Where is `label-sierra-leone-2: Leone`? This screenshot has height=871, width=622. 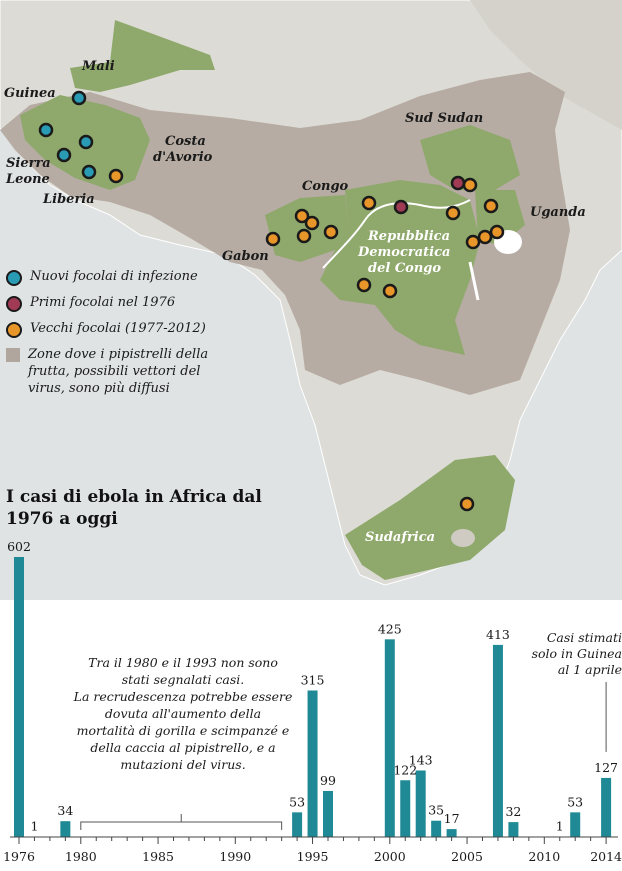
label-sierra-leone-2: Leone is located at coordinates (27, 179).